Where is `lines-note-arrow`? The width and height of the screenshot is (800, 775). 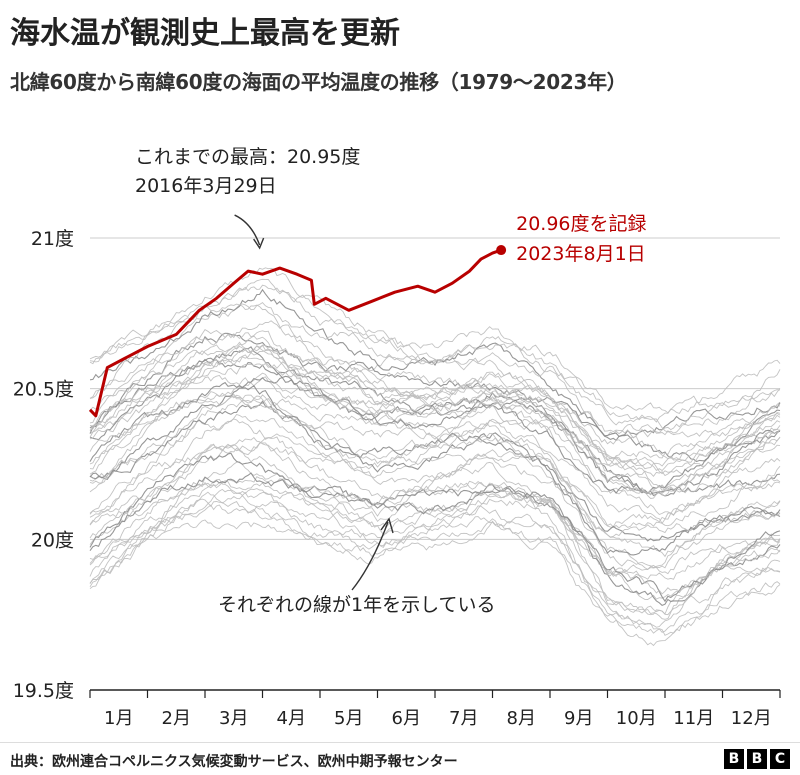
lines-note-arrow is located at coordinates (370, 556).